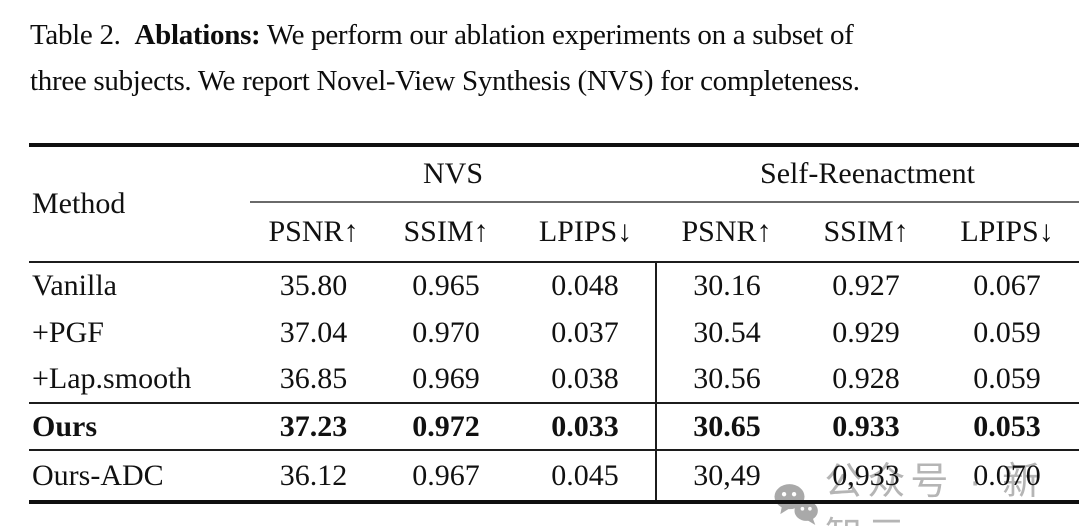 Image resolution: width=1080 pixels, height=526 pixels. I want to click on value-cell: 0.927, so click(866, 285).